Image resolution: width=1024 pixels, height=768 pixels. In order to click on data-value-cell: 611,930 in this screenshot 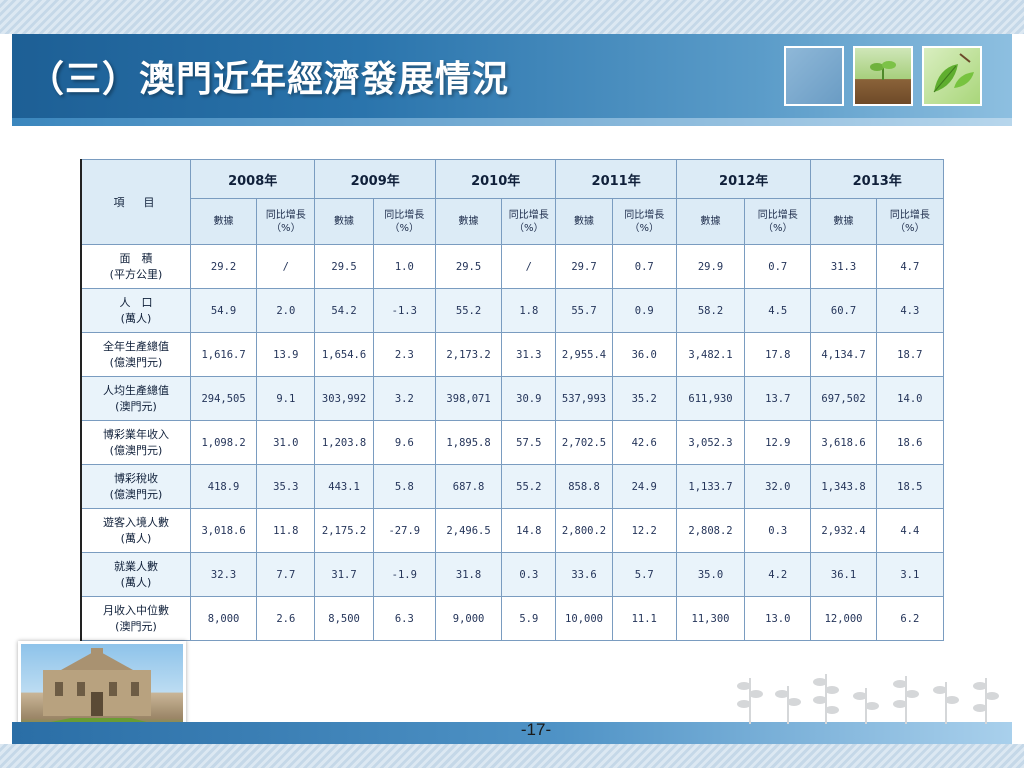, I will do `click(710, 398)`.